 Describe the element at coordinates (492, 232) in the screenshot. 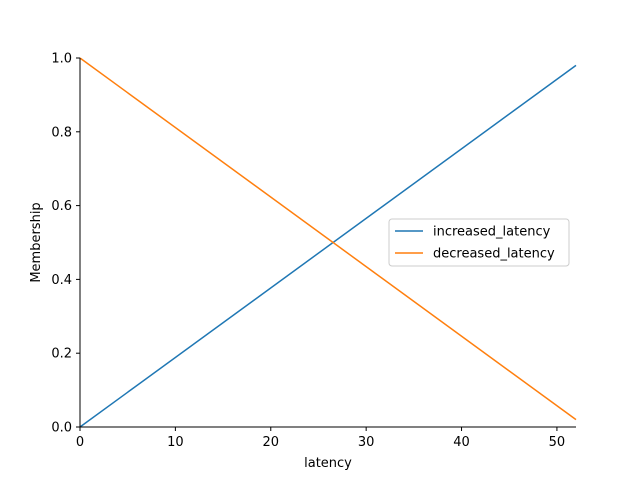

I see `legend-label-increased-latency: increased_latency` at that location.